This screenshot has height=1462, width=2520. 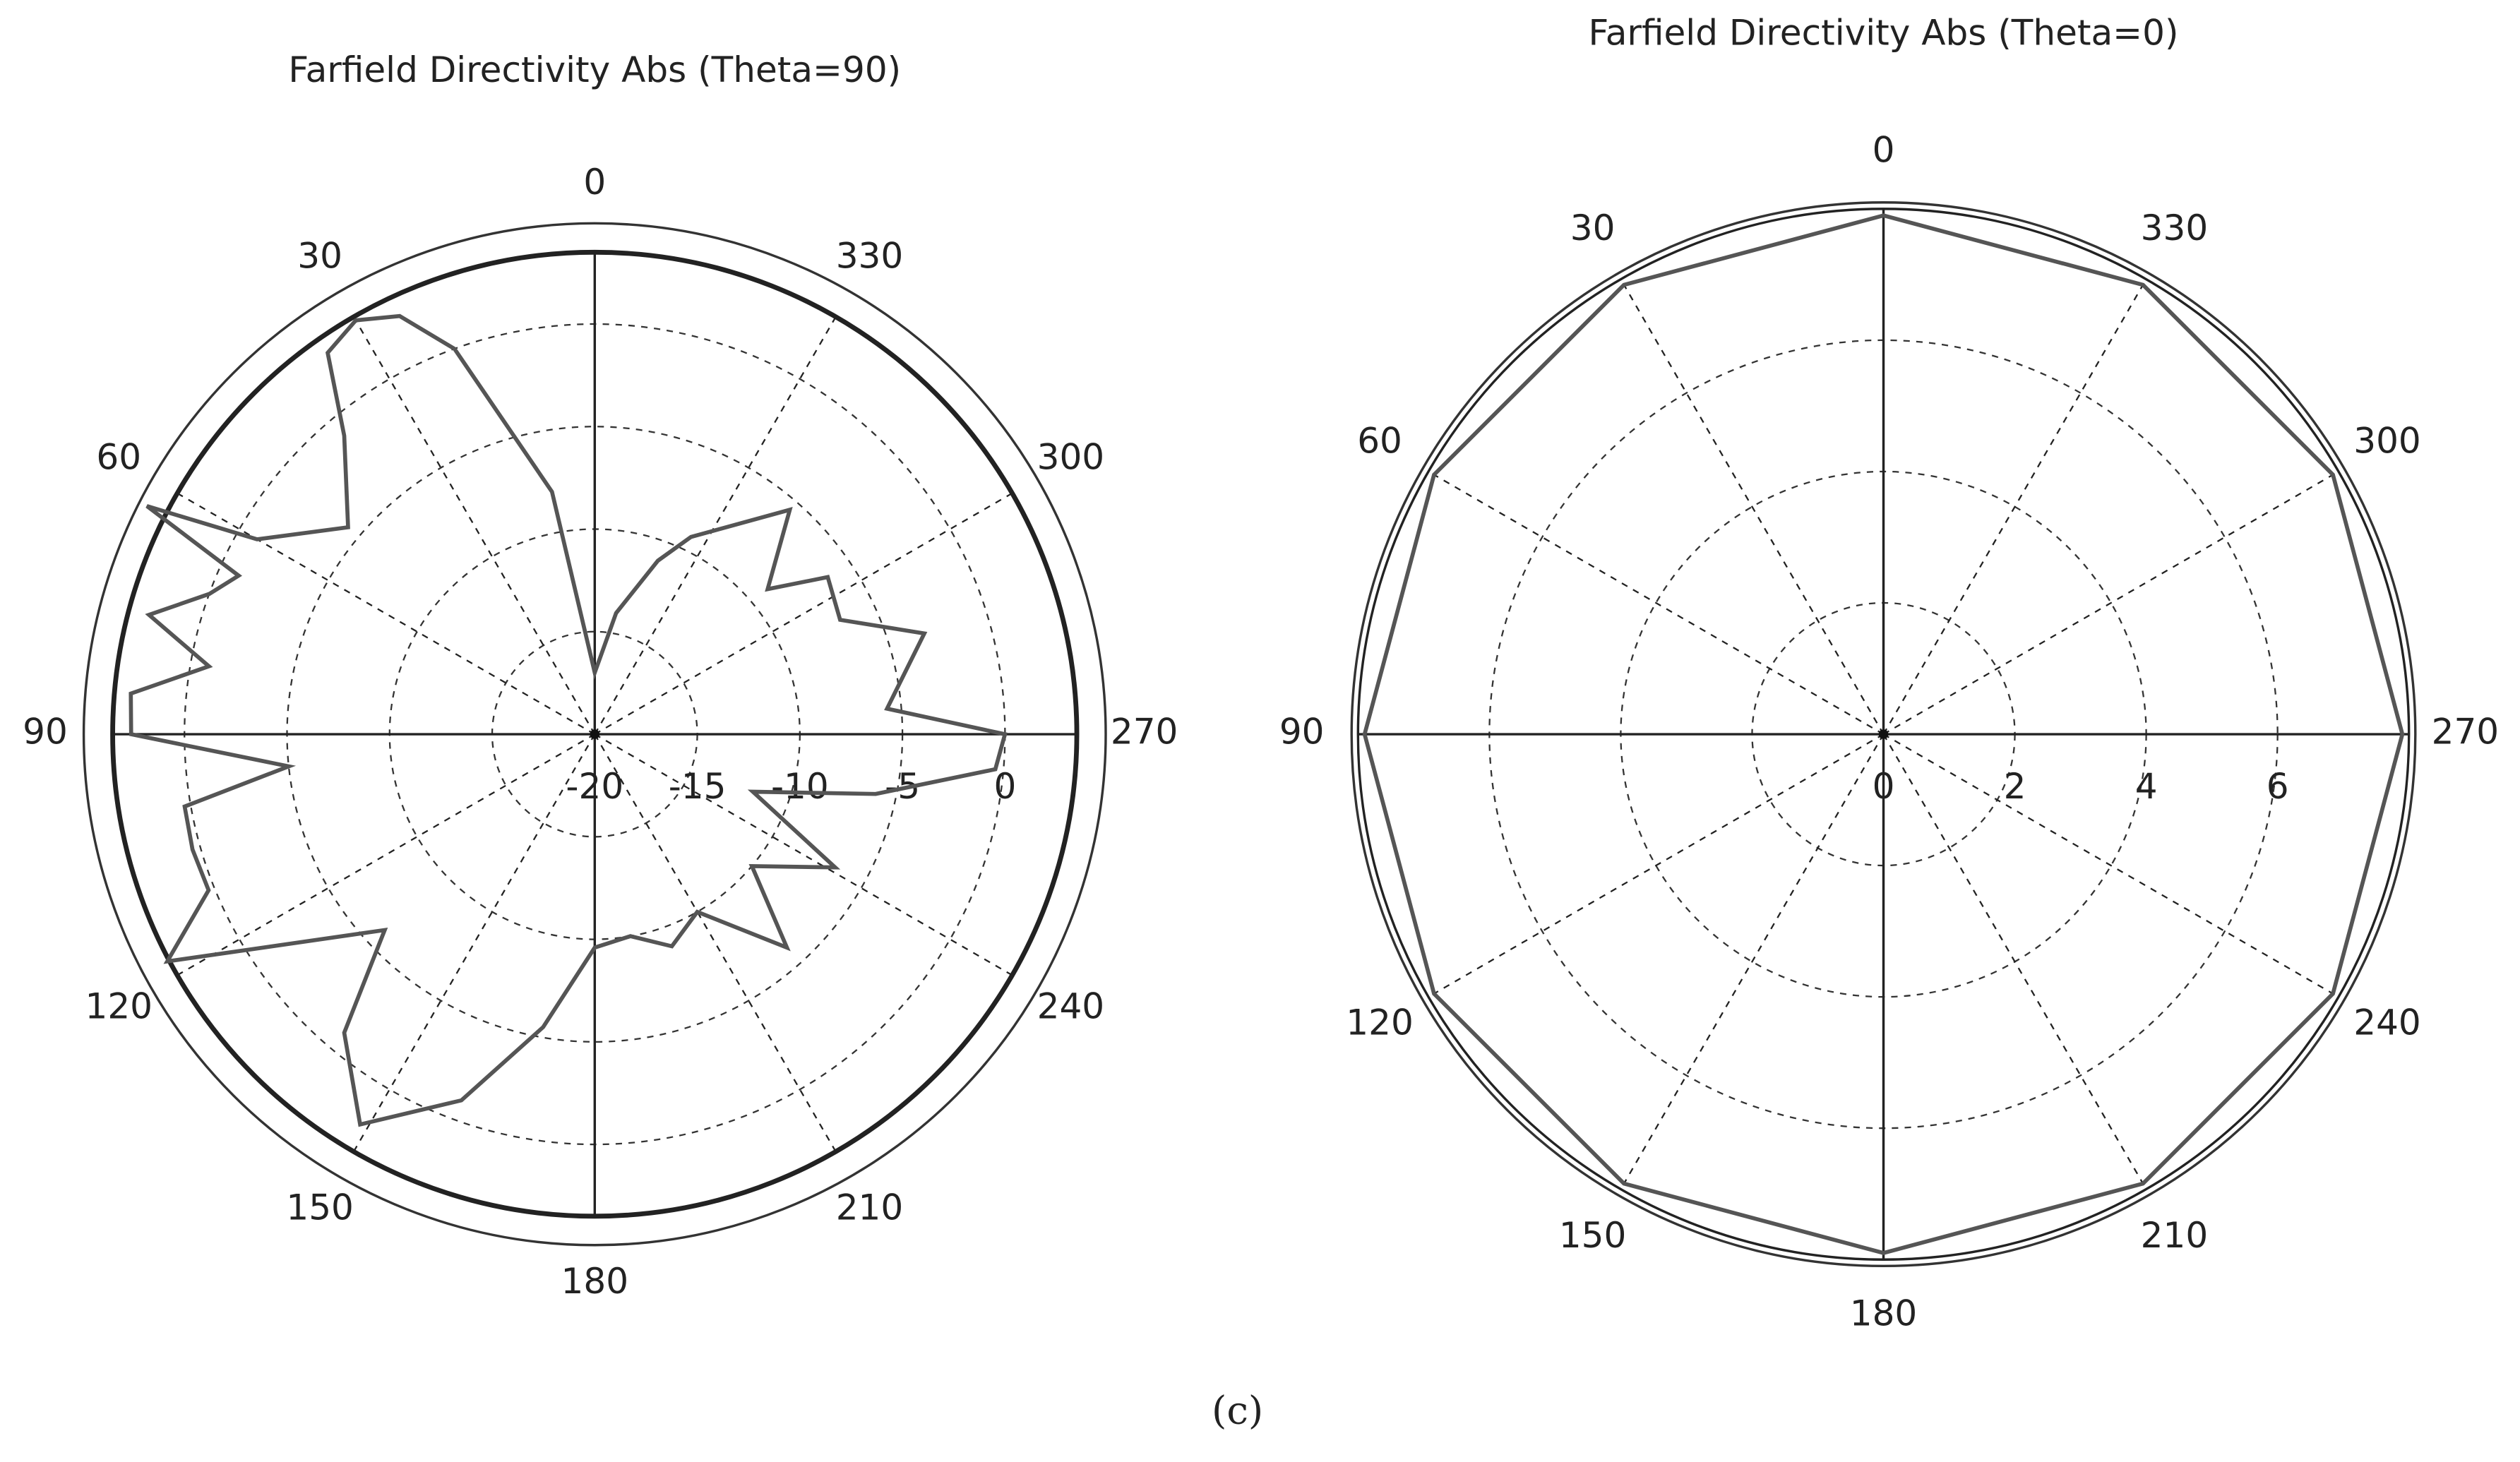 What do you see at coordinates (2278, 786) in the screenshot?
I see `r-tick-label: 6` at bounding box center [2278, 786].